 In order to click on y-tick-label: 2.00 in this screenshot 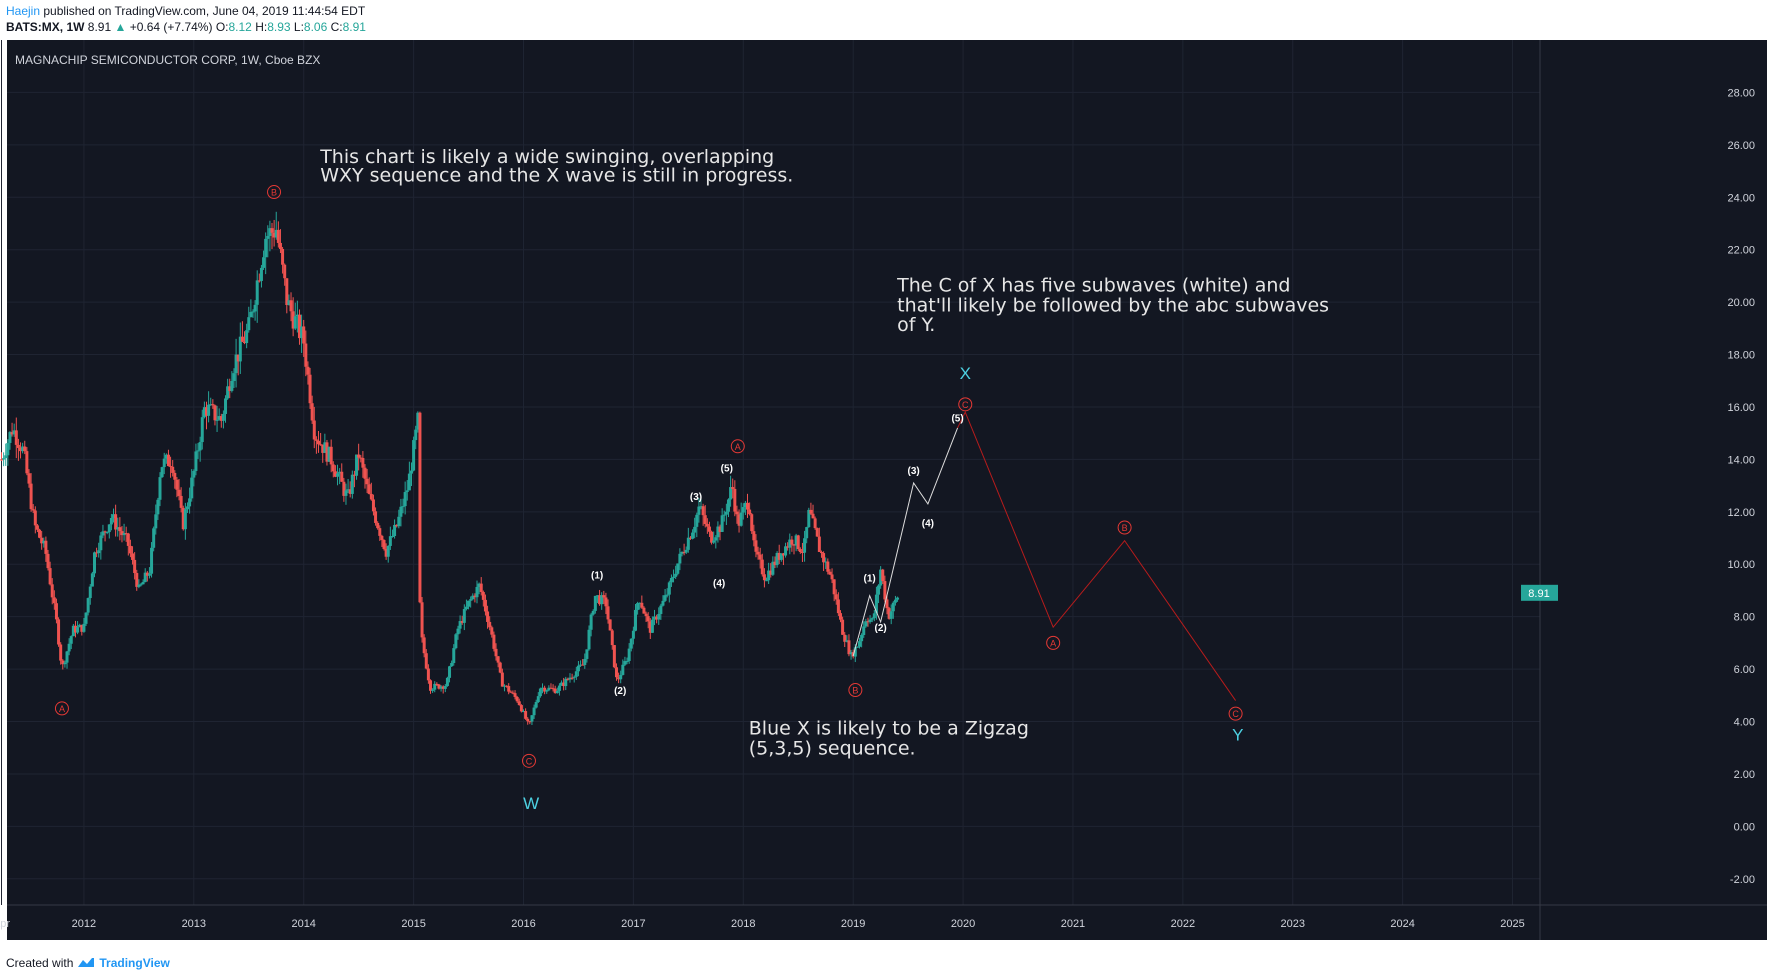, I will do `click(1744, 775)`.